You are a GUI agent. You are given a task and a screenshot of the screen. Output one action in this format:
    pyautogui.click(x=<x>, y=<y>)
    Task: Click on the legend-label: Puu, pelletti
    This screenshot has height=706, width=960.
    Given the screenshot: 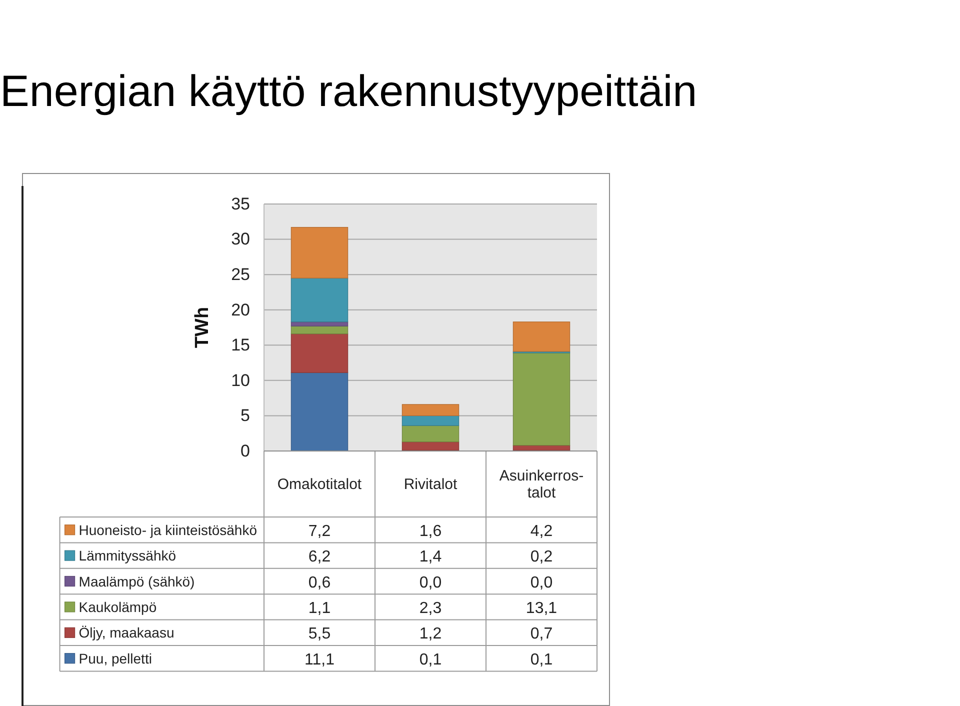 What is the action you would take?
    pyautogui.click(x=115, y=658)
    